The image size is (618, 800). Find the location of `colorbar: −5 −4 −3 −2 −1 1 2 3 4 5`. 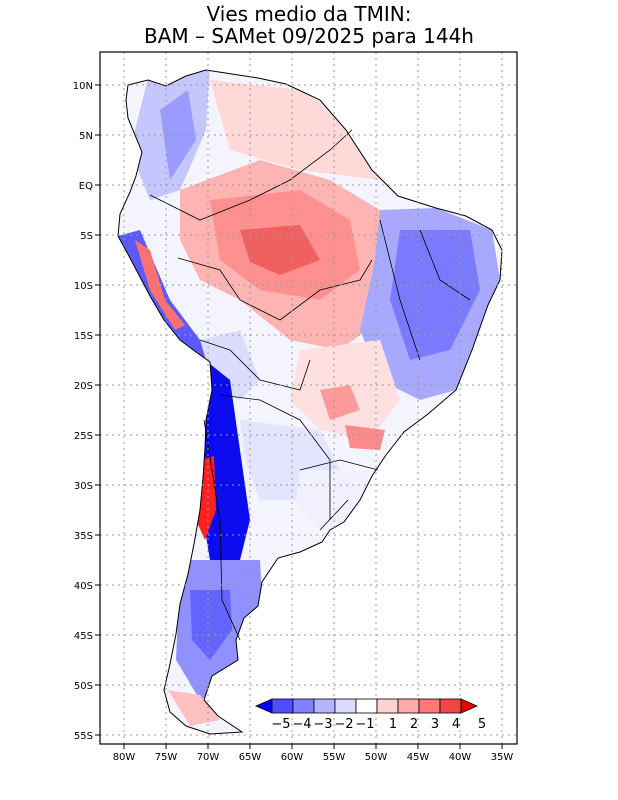

colorbar: −5 −4 −3 −2 −1 1 2 3 4 5 is located at coordinates (370, 715).